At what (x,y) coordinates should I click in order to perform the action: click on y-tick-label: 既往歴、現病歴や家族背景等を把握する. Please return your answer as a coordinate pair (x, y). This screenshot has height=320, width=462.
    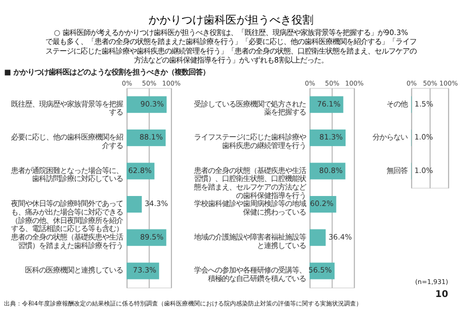
    Looking at the image, I should click on (66, 108).